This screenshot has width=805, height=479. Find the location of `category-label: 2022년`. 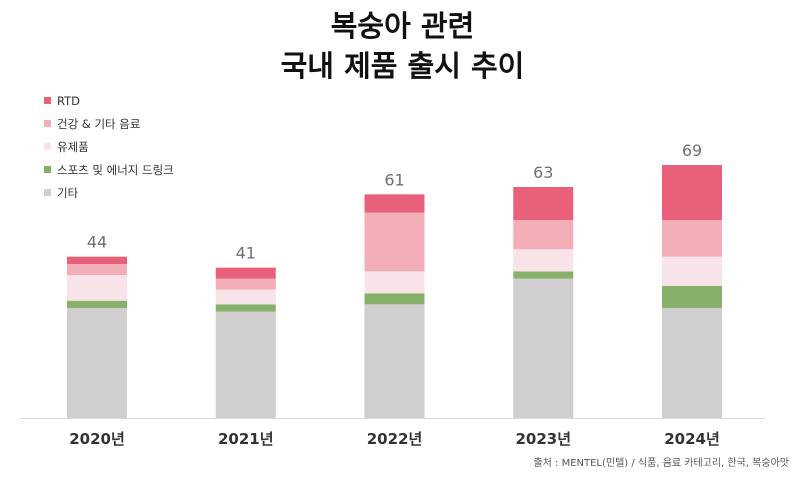

category-label: 2022년 is located at coordinates (395, 439).